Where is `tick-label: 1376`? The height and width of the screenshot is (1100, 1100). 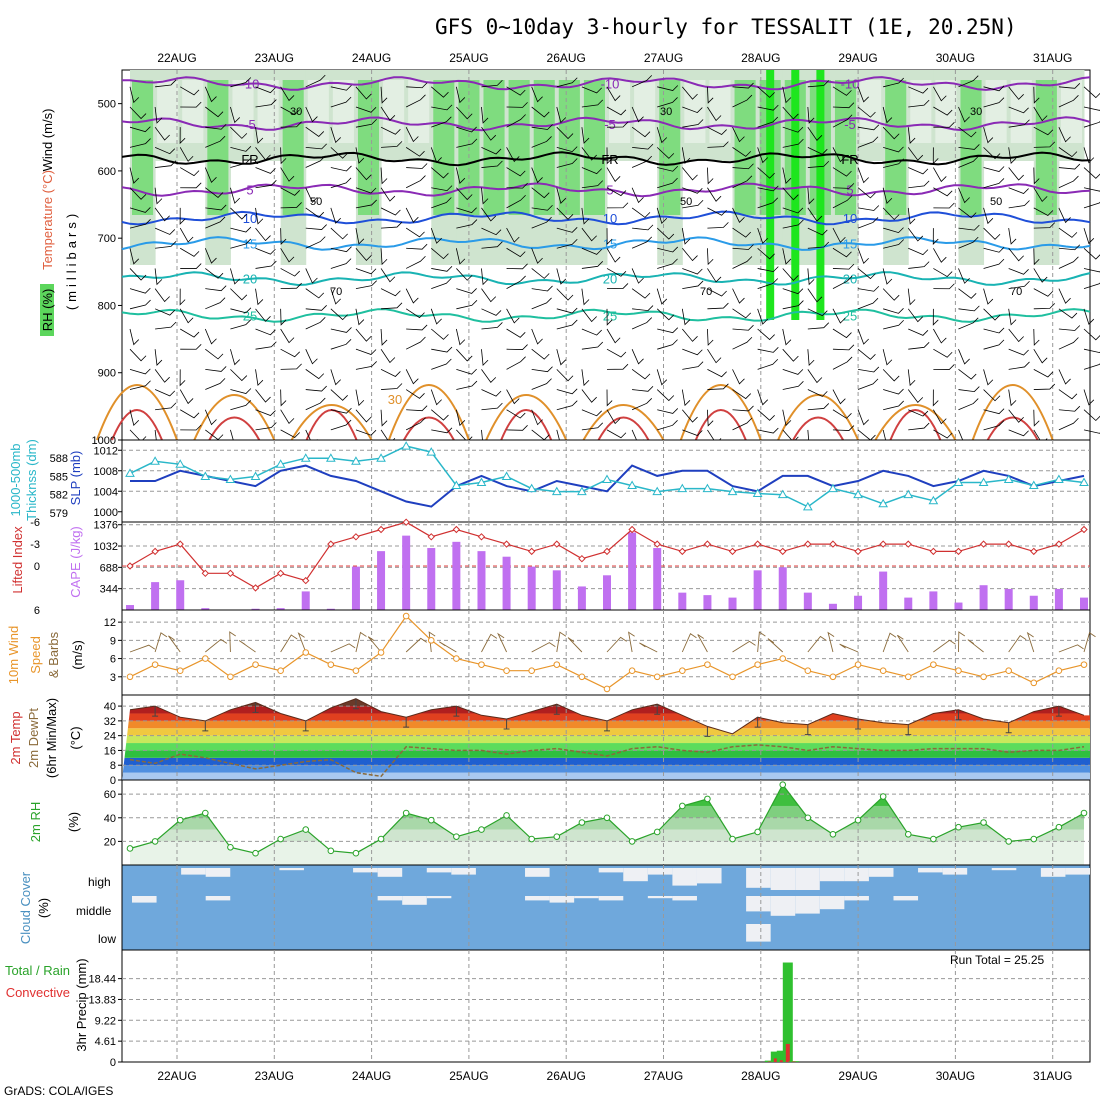
tick-label: 1376 is located at coordinates (106, 526).